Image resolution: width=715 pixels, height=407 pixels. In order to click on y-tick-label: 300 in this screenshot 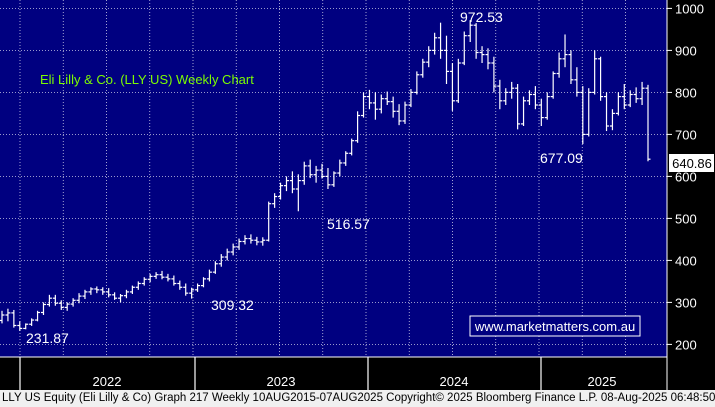, I will do `click(686, 302)`.